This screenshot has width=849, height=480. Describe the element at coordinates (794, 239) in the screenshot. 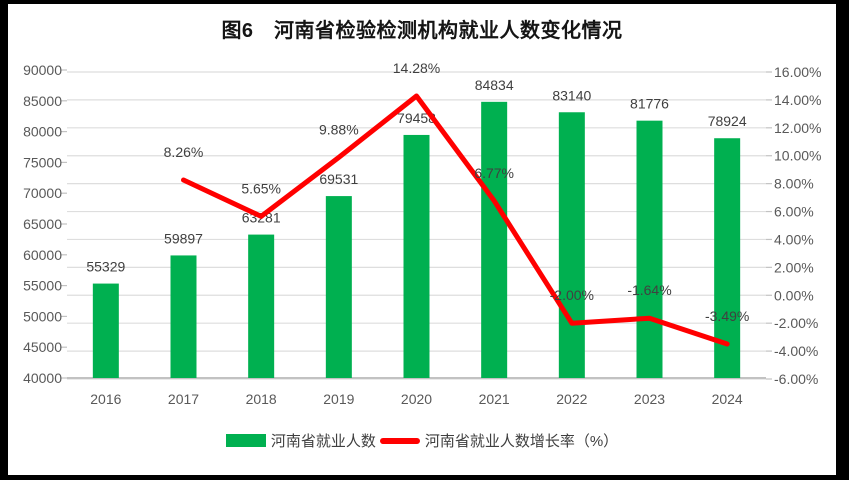

I see `right-axis-label: 4.00%` at that location.